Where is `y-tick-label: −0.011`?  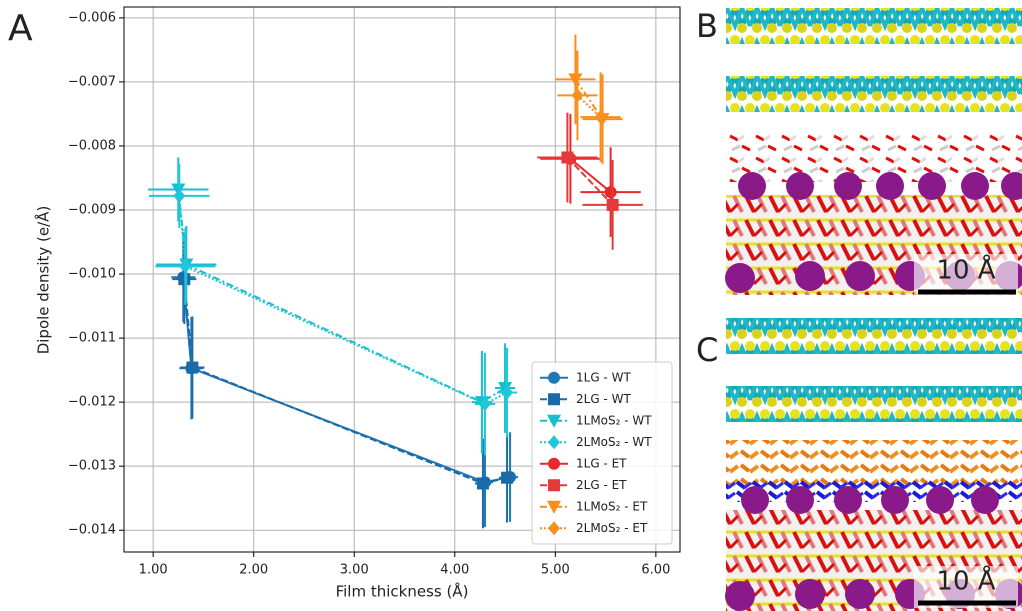
y-tick-label: −0.011 is located at coordinates (92, 338).